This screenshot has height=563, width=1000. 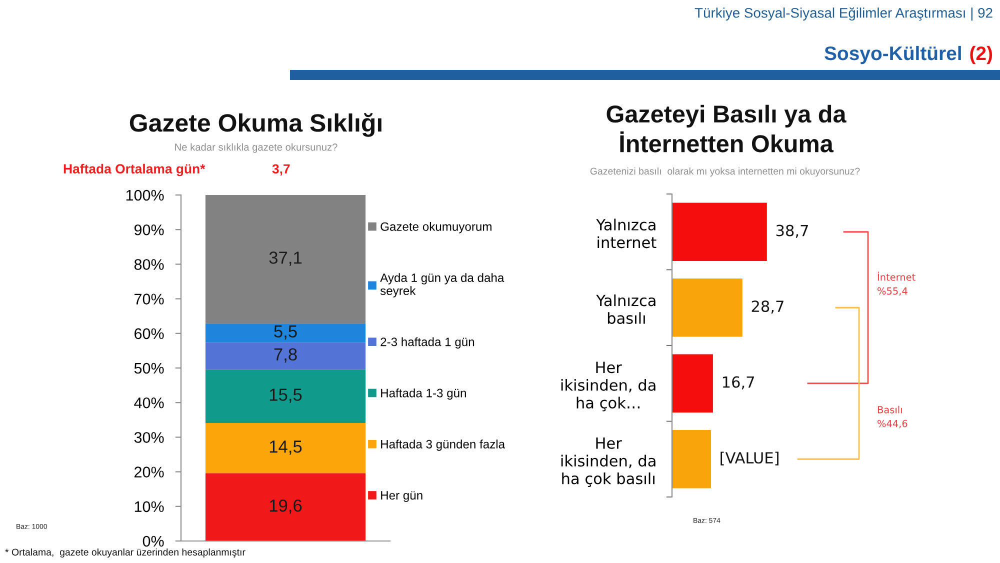 What do you see at coordinates (256, 148) in the screenshot?
I see `chart-subtitle: Ne kadar sıklıkla gazete okursunuz?` at bounding box center [256, 148].